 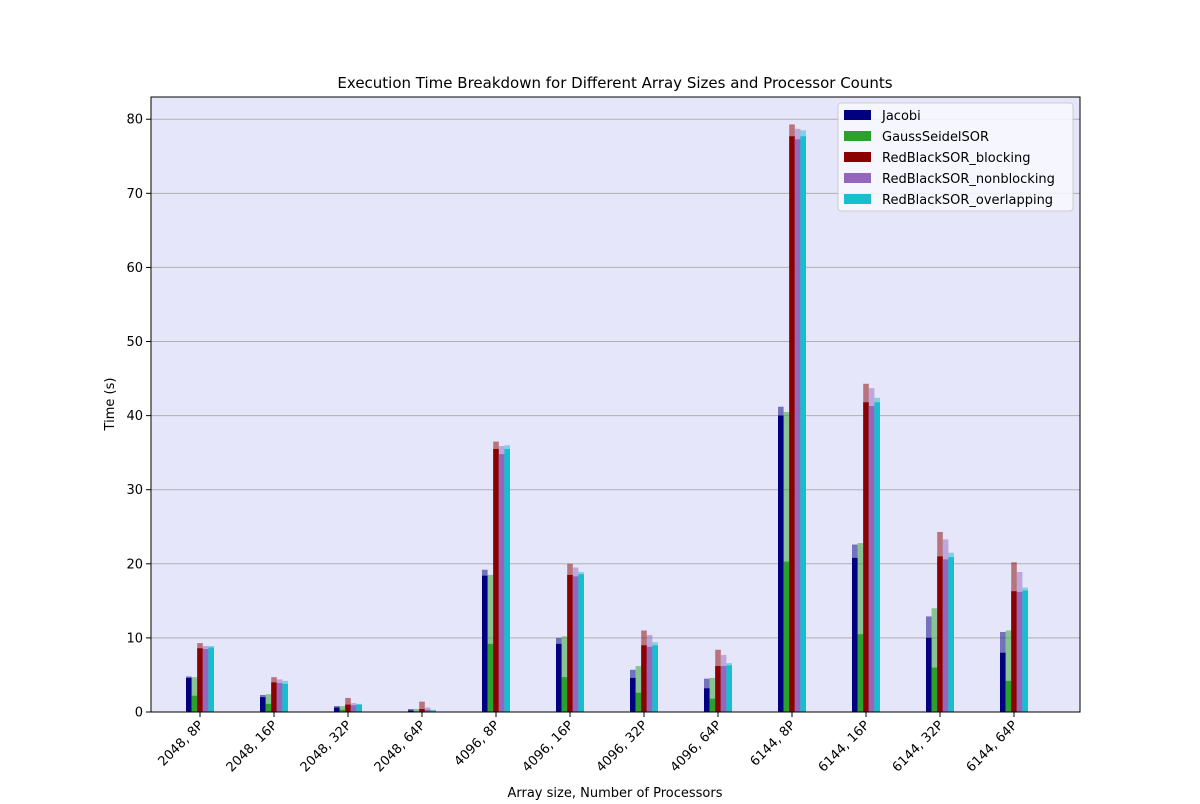 I want to click on x-tick-label: 2048, 32P, so click(x=326, y=746).